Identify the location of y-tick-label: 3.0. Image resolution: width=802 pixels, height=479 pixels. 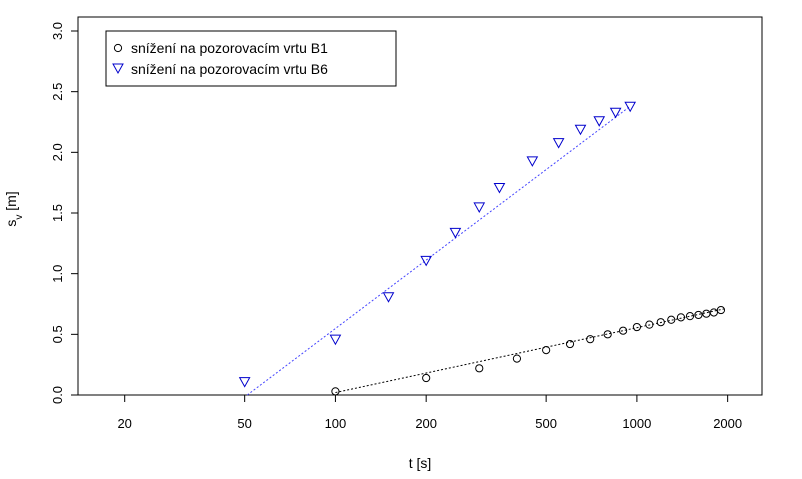
(57, 31).